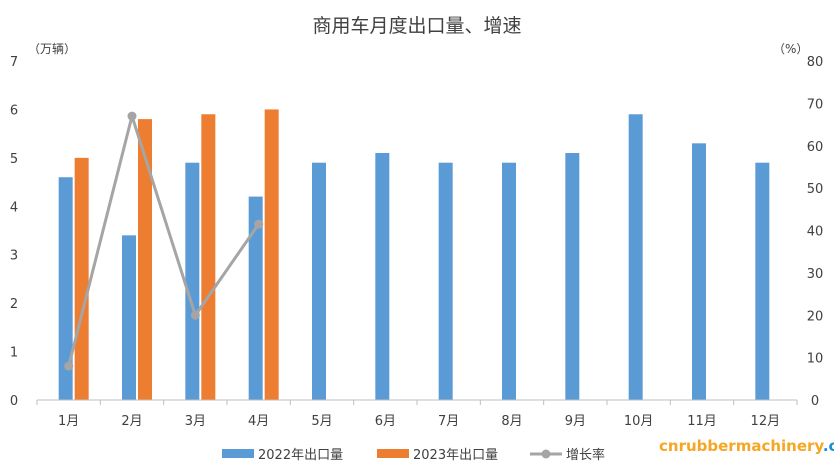 This screenshot has width=834, height=469. I want to click on right-axis-tick-label: 40, so click(815, 232).